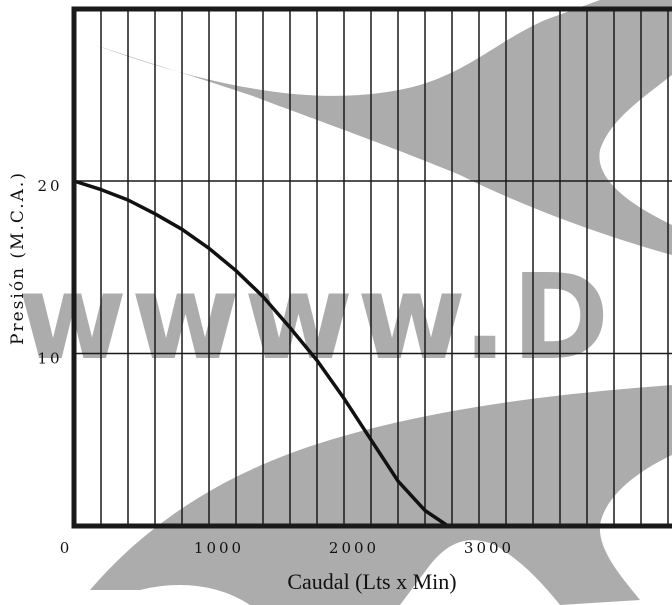  Describe the element at coordinates (371, 581) in the screenshot. I see `x-axis-title: Caudal (Lts x Min)` at that location.